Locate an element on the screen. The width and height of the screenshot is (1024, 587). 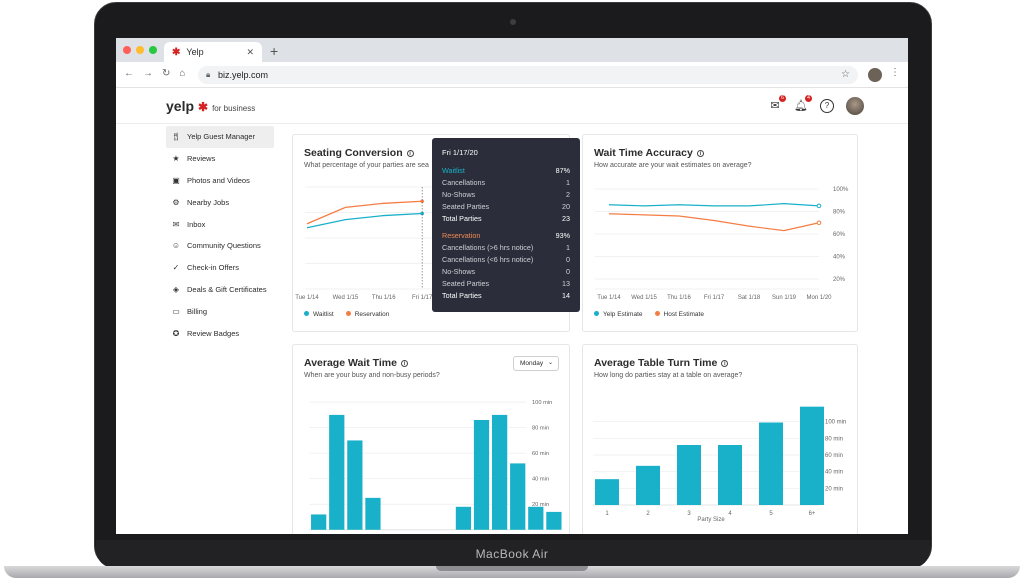
x-tick-label: Sat 1/18 is located at coordinates (749, 298).